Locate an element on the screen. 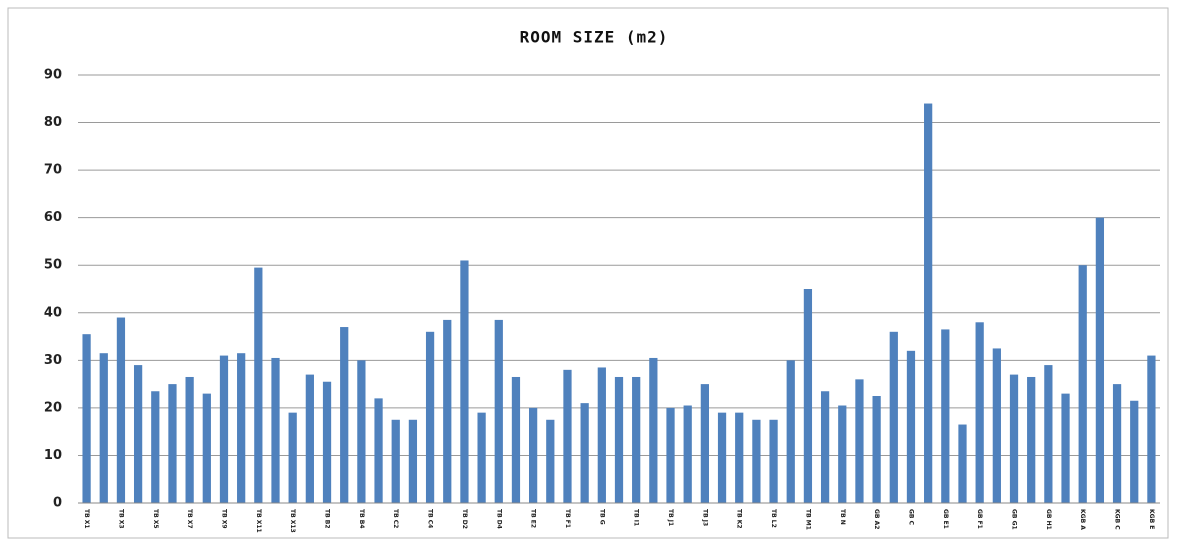  x-tick-label: TB C2 is located at coordinates (395, 518).